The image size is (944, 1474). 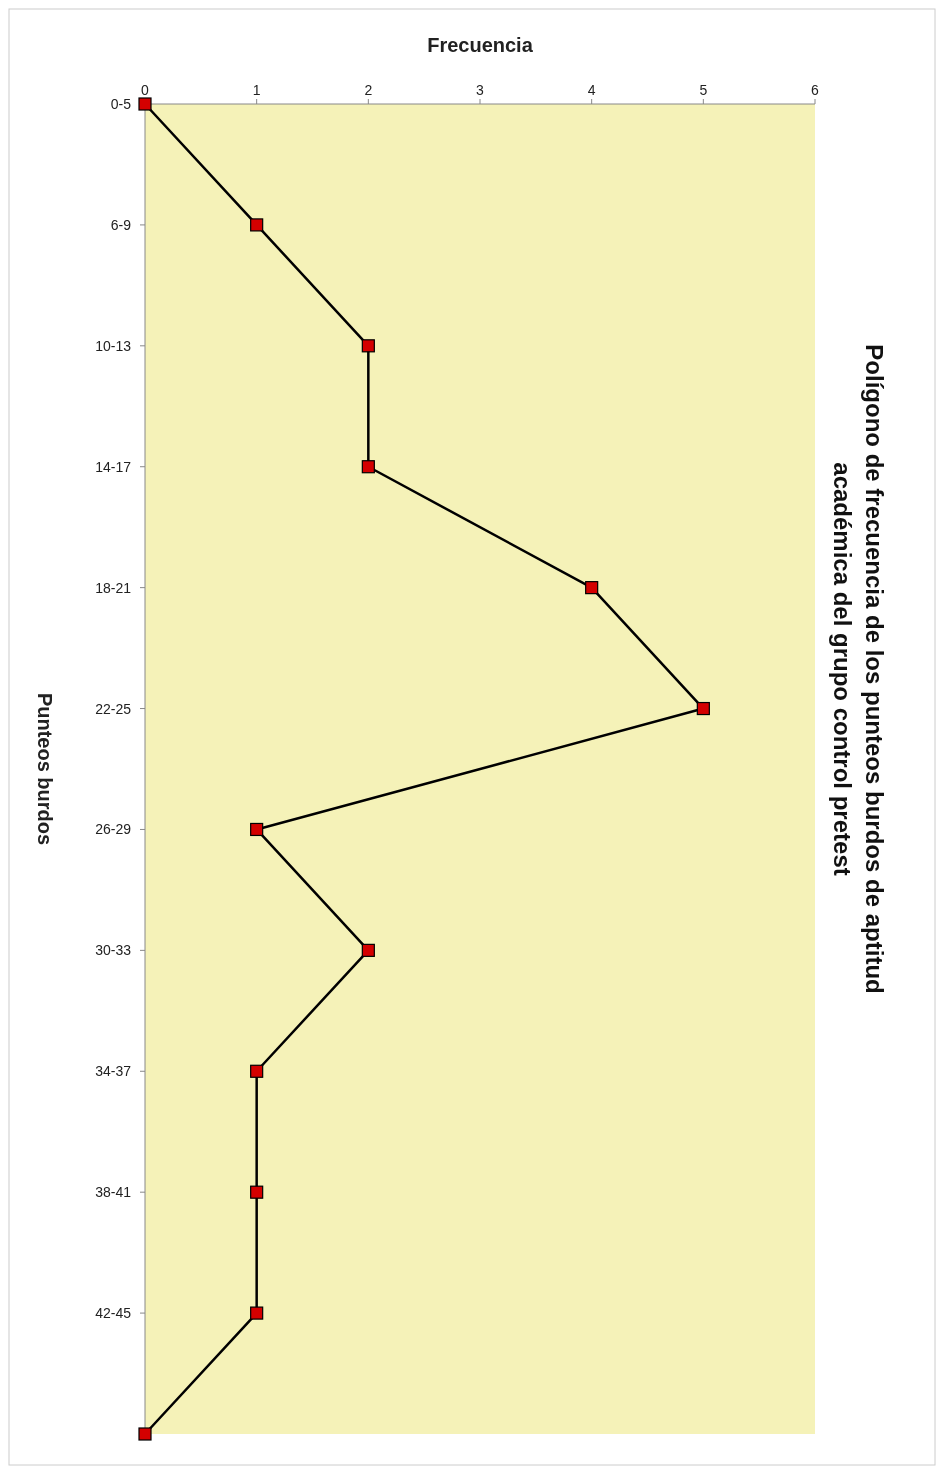 I want to click on y-axis-title: Punteos burdos, so click(x=45, y=769).